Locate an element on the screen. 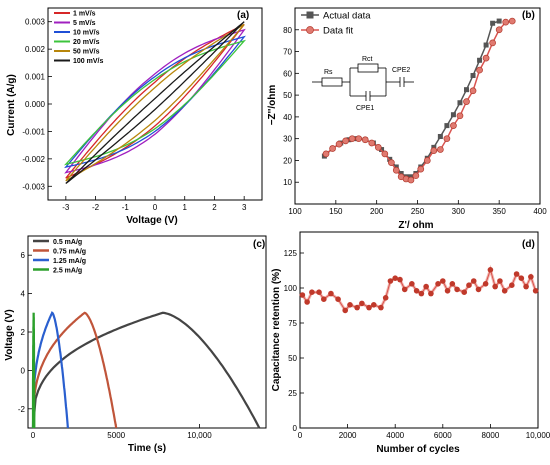 This screenshot has height=465, width=550. y-tick-label: -0.003 is located at coordinates (33, 186).